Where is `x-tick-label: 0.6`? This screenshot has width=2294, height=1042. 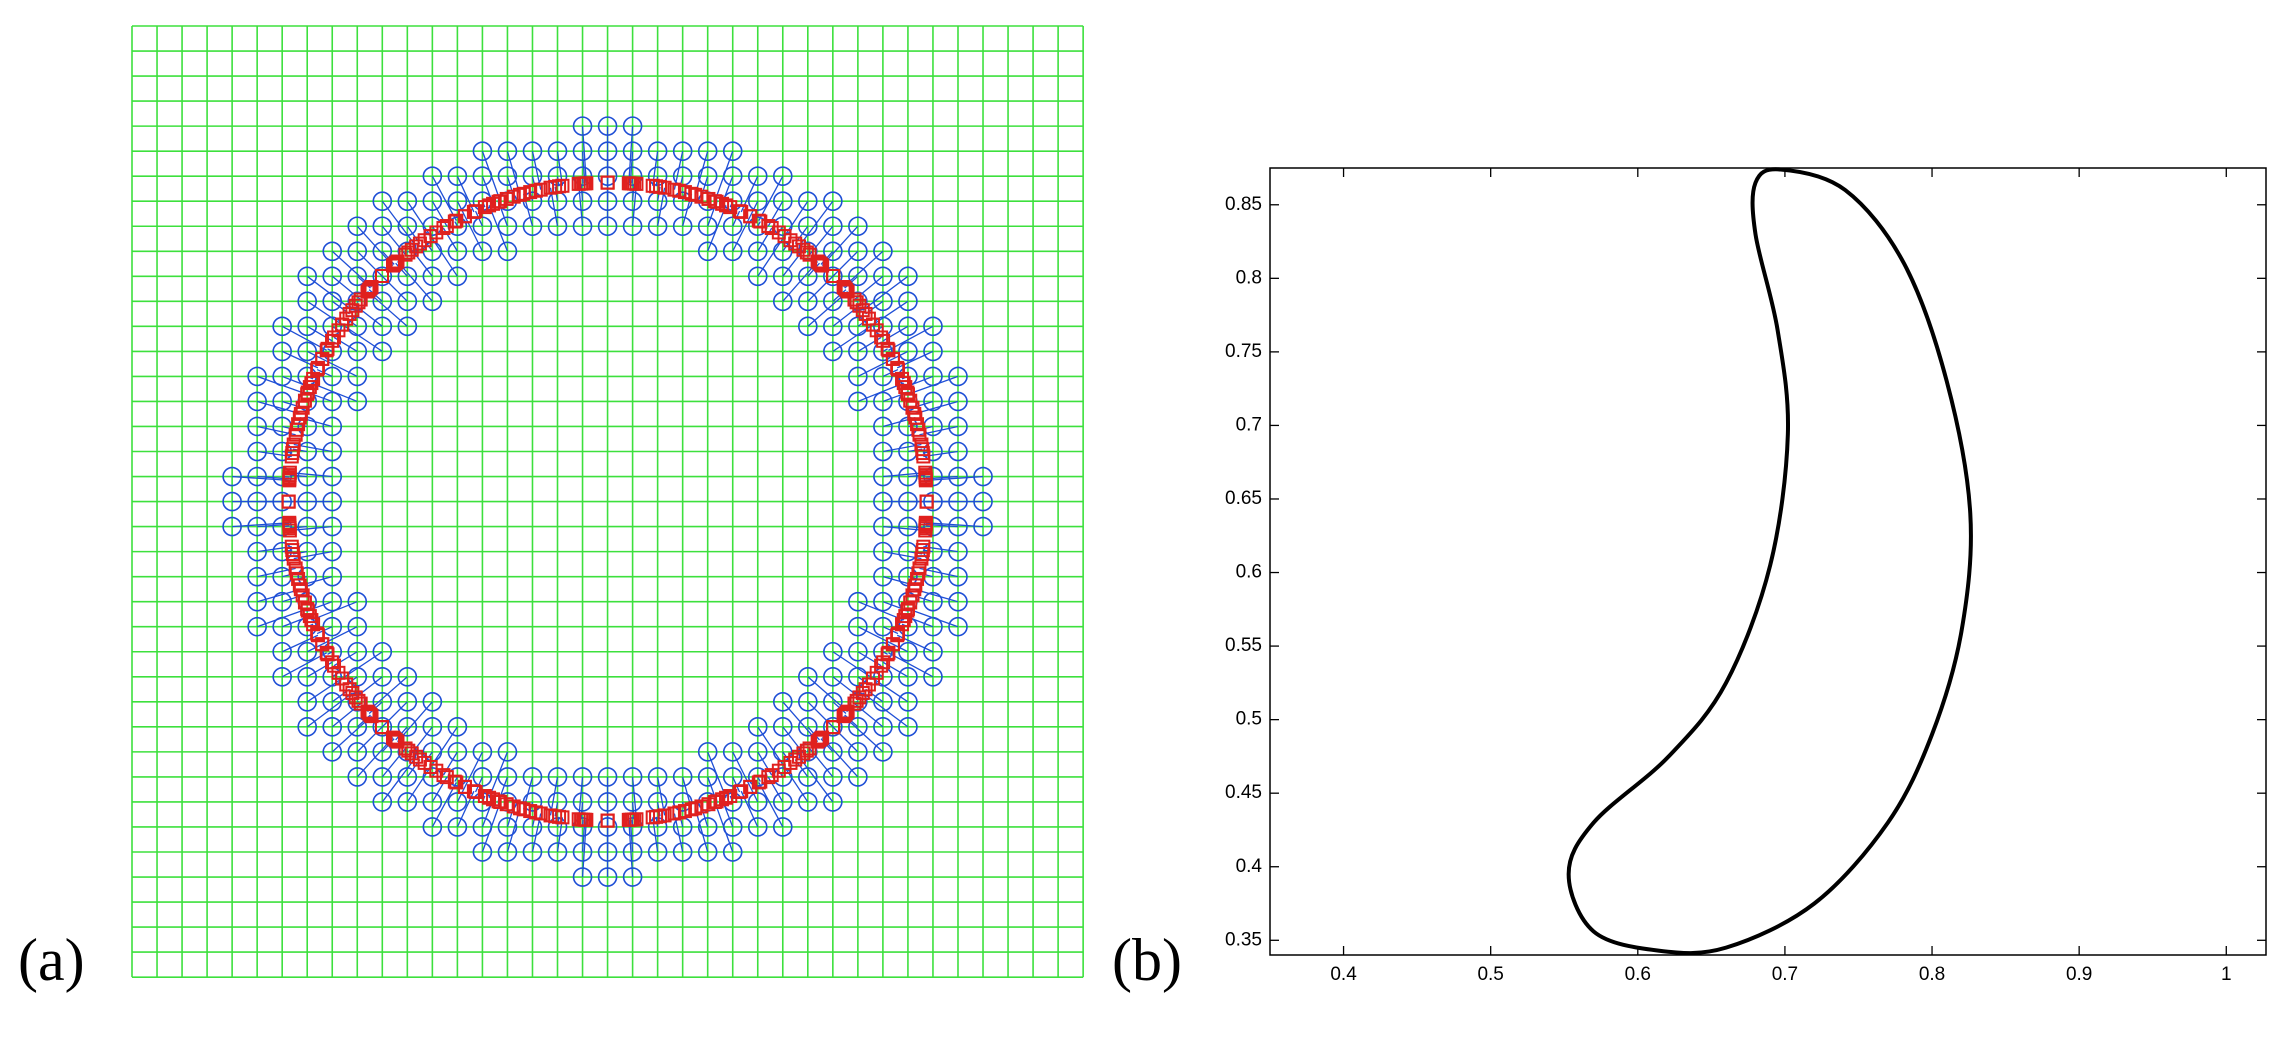 x-tick-label: 0.6 is located at coordinates (1638, 974).